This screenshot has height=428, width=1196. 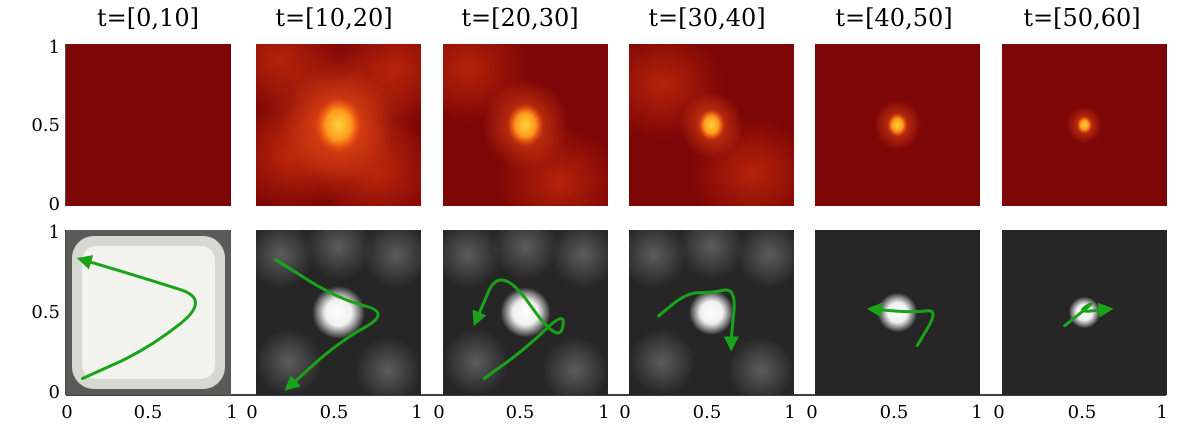 What do you see at coordinates (706, 18) in the screenshot?
I see `column-title-4: t=[30,40]` at bounding box center [706, 18].